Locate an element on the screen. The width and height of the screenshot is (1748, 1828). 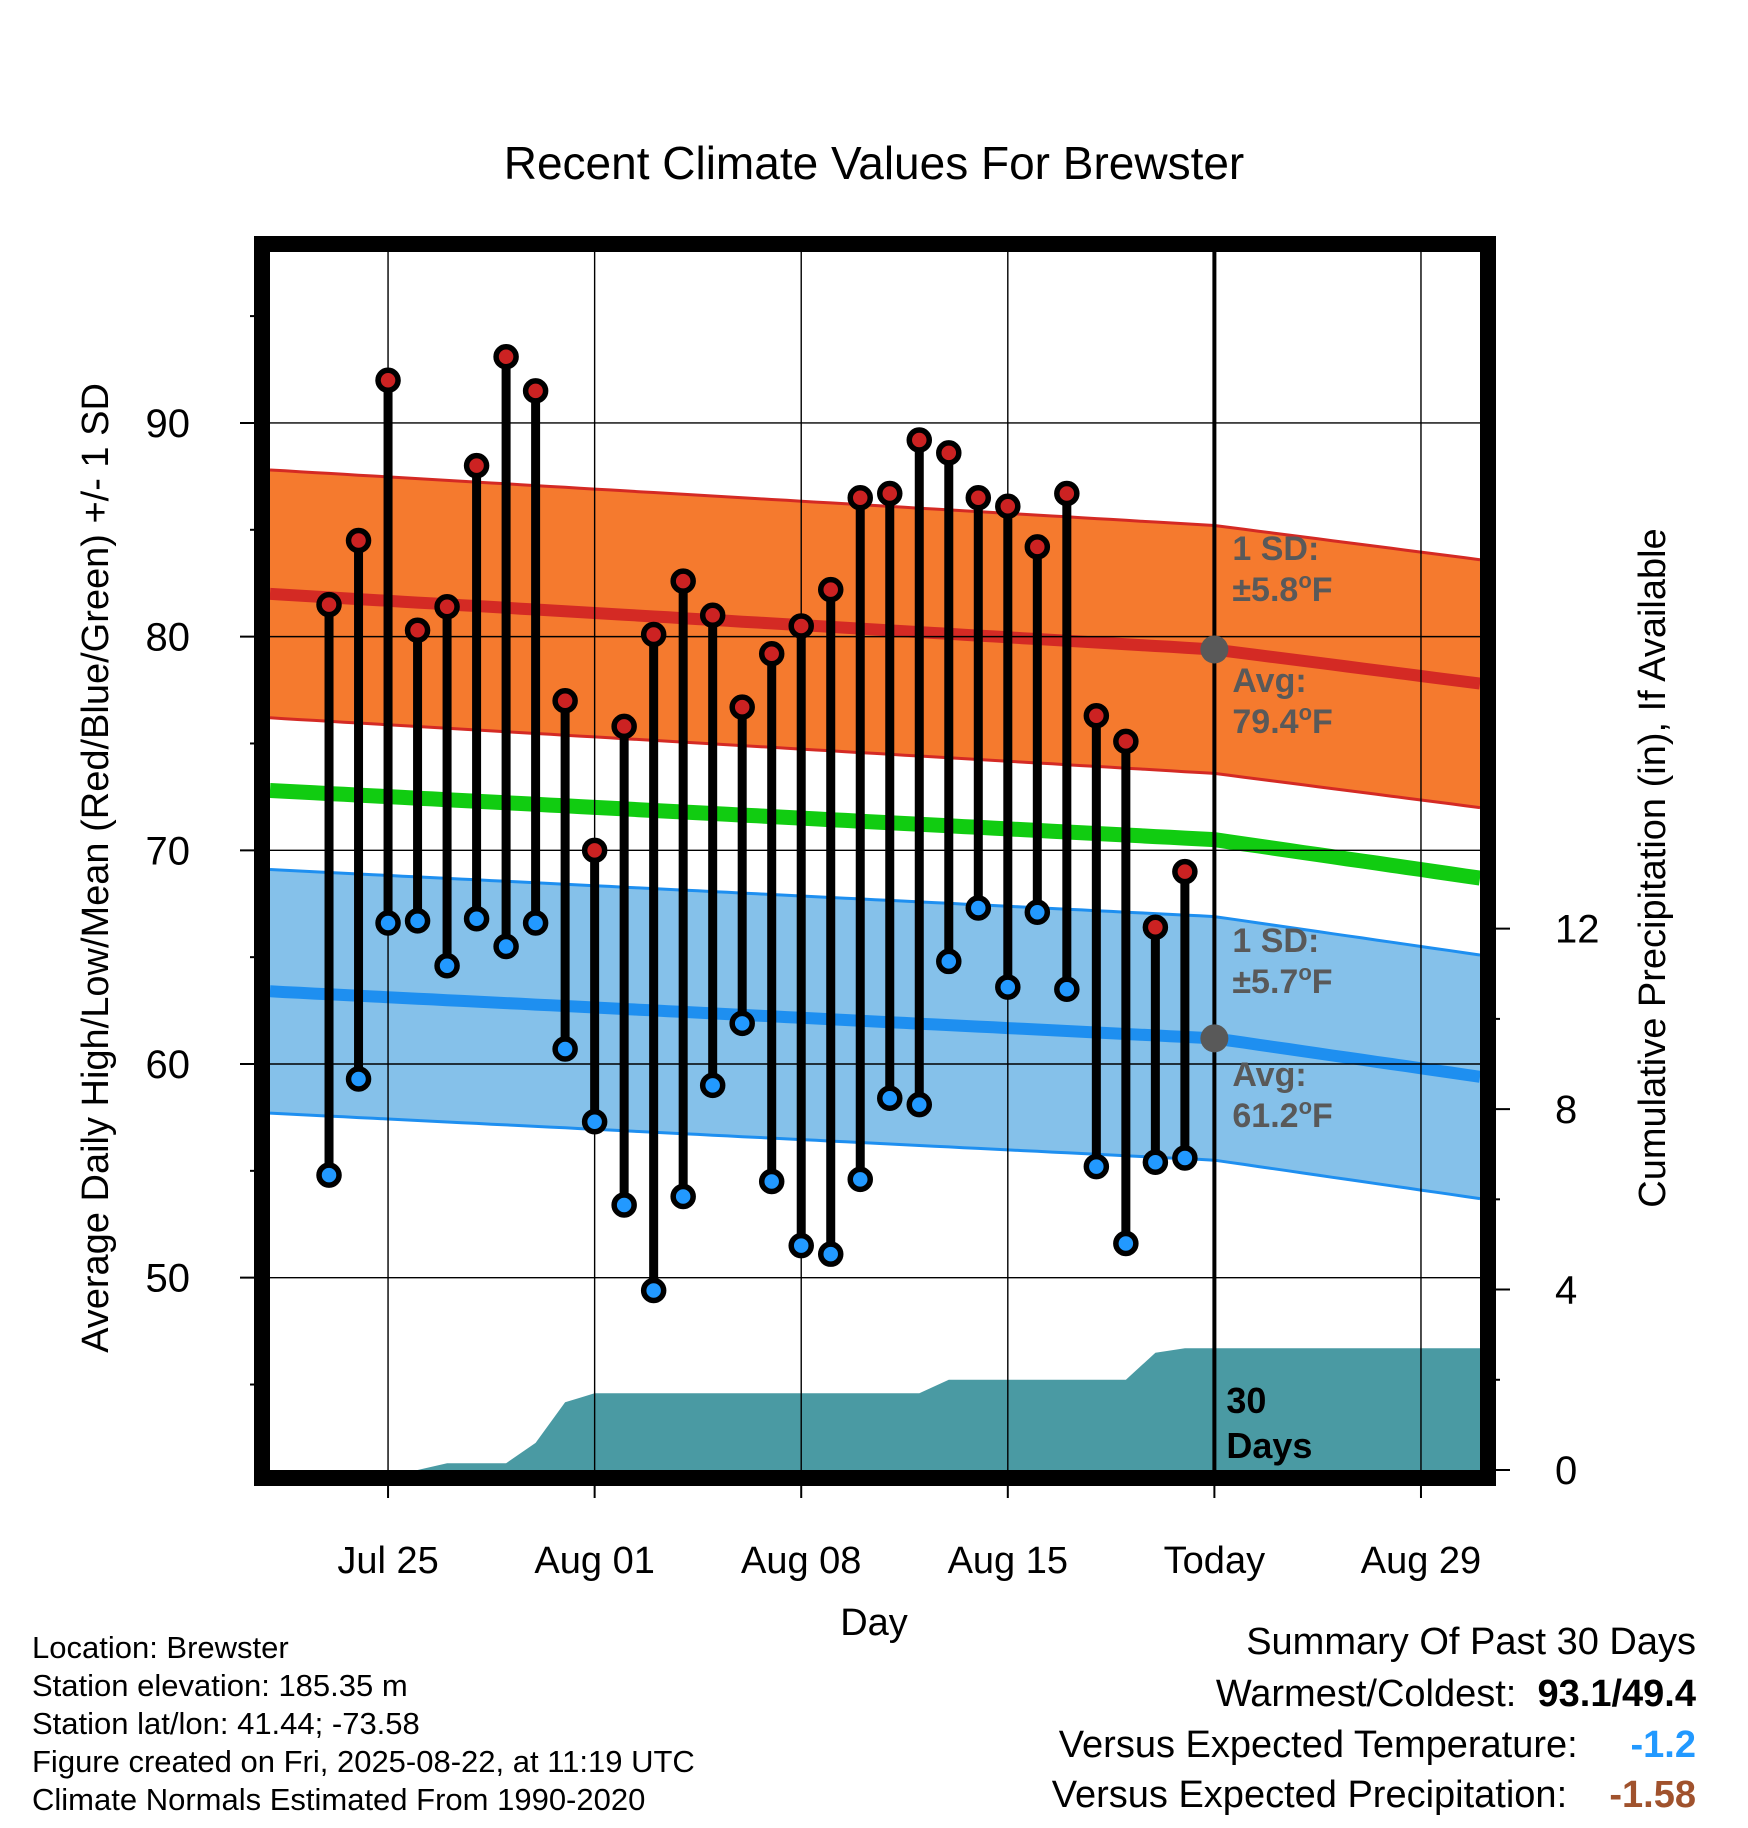
y2-tick-label: 0 is located at coordinates (1566, 1471).